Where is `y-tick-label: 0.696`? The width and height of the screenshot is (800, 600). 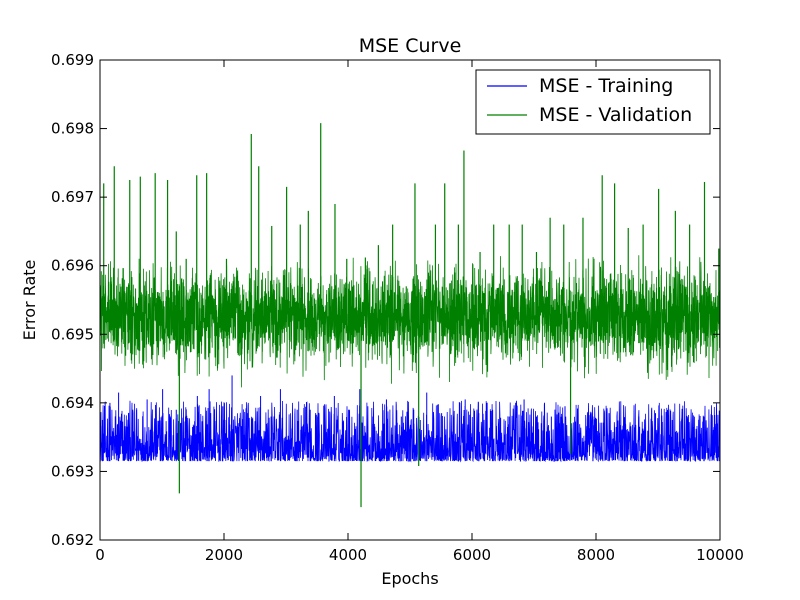 y-tick-label: 0.696 is located at coordinates (72, 266).